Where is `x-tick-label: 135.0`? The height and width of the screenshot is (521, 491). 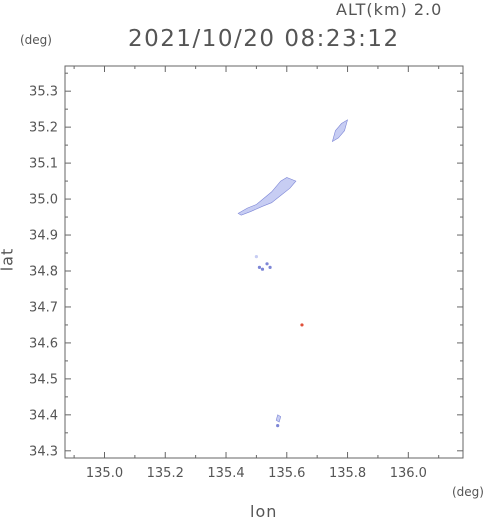
x-tick-label: 135.0 is located at coordinates (104, 473).